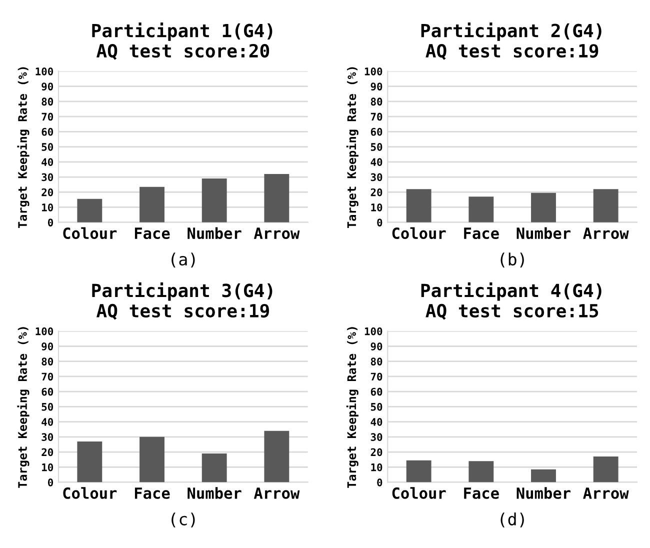  What do you see at coordinates (512, 260) in the screenshot?
I see `text: (b)` at bounding box center [512, 260].